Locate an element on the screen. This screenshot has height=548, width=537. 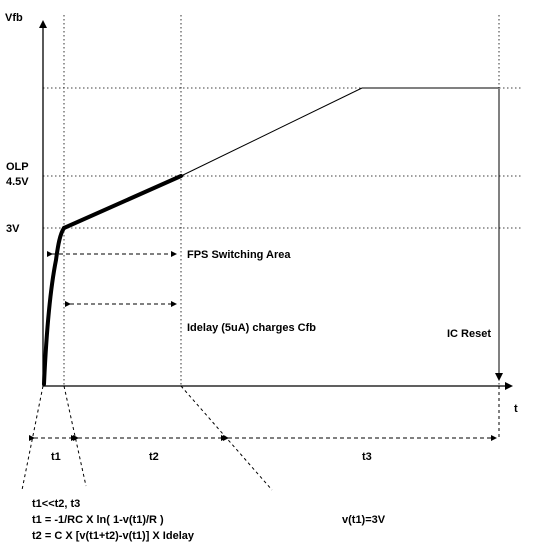
vfb-charge-curve is located at coordinates (54, 306).